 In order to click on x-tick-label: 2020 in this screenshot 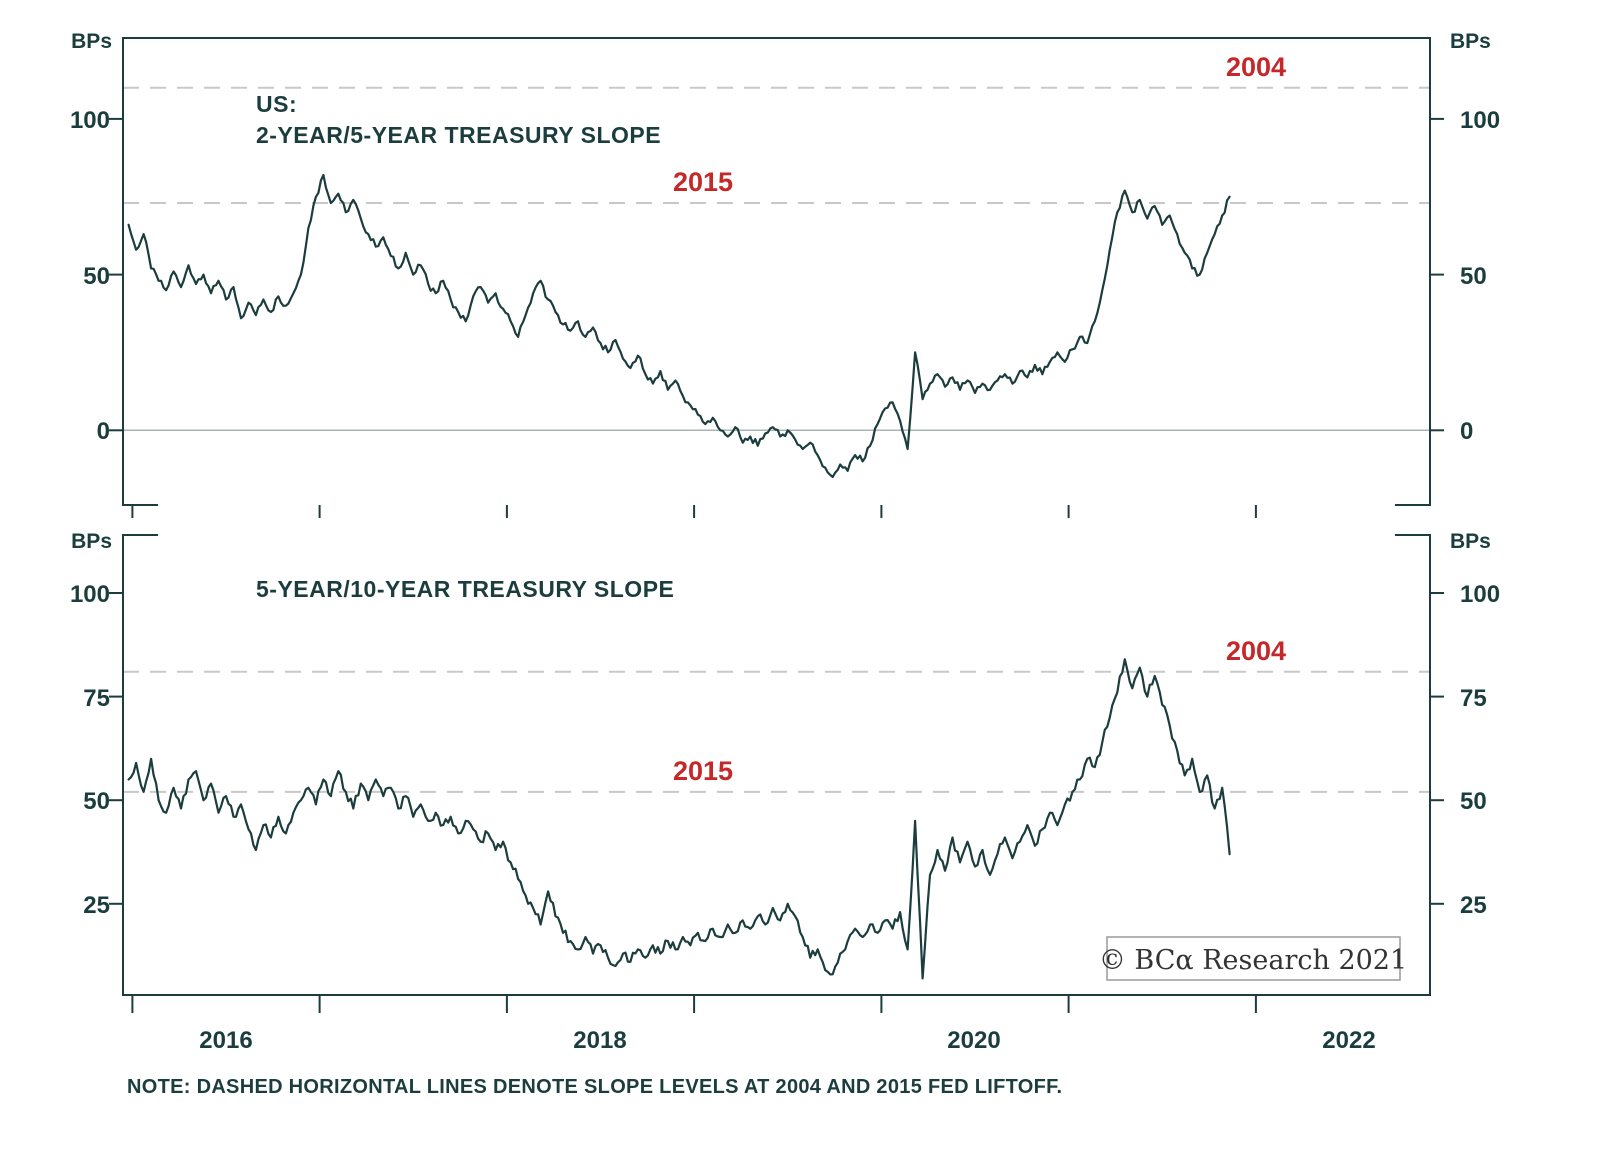, I will do `click(973, 1040)`.